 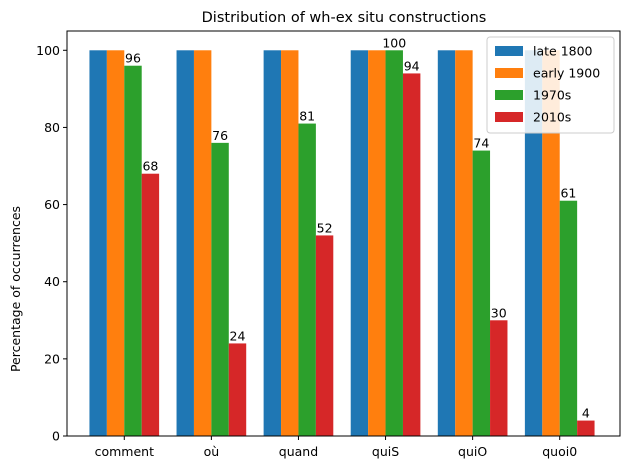 What do you see at coordinates (124, 451) in the screenshot?
I see `x-tick-label: comment` at bounding box center [124, 451].